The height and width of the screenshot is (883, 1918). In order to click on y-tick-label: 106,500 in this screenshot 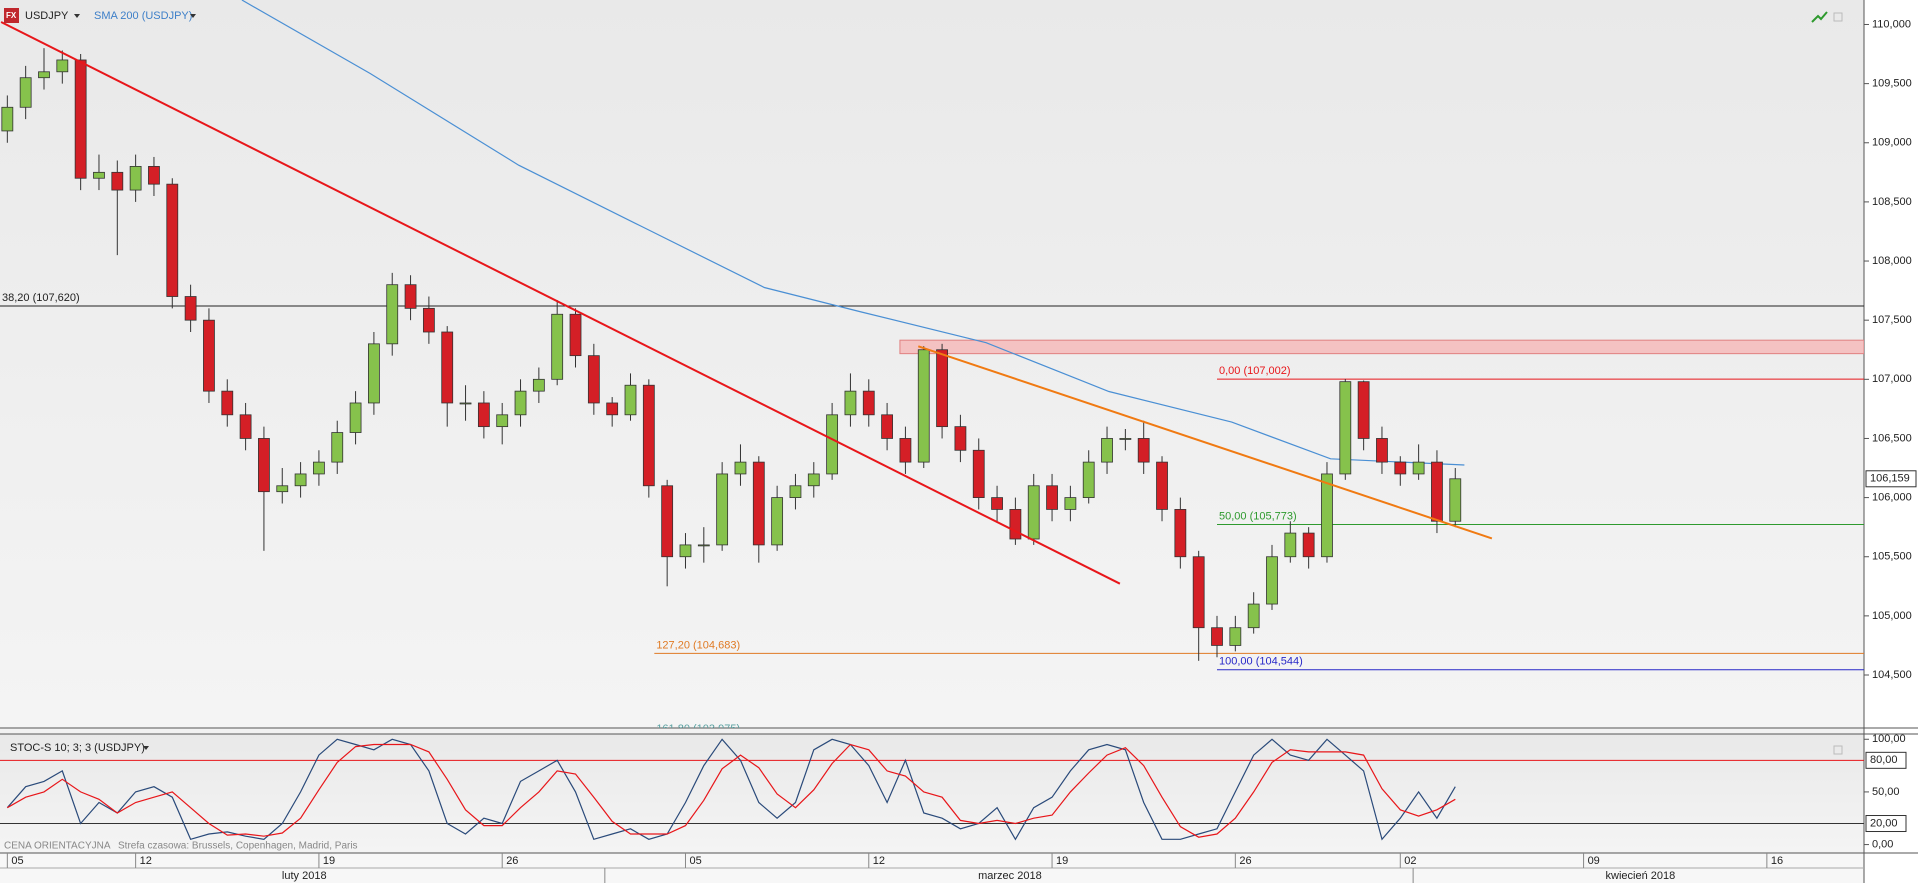, I will do `click(1892, 438)`.